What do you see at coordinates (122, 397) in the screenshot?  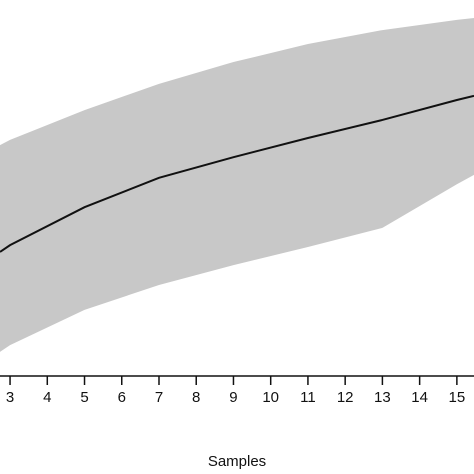 I see `x-tick-label: 6` at bounding box center [122, 397].